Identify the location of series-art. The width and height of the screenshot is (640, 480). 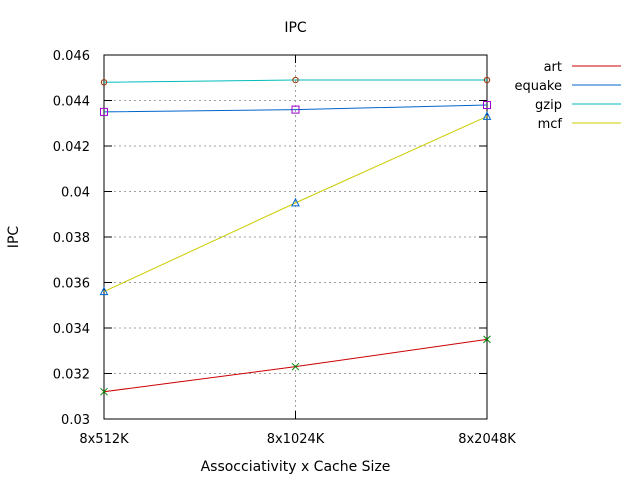
(295, 365).